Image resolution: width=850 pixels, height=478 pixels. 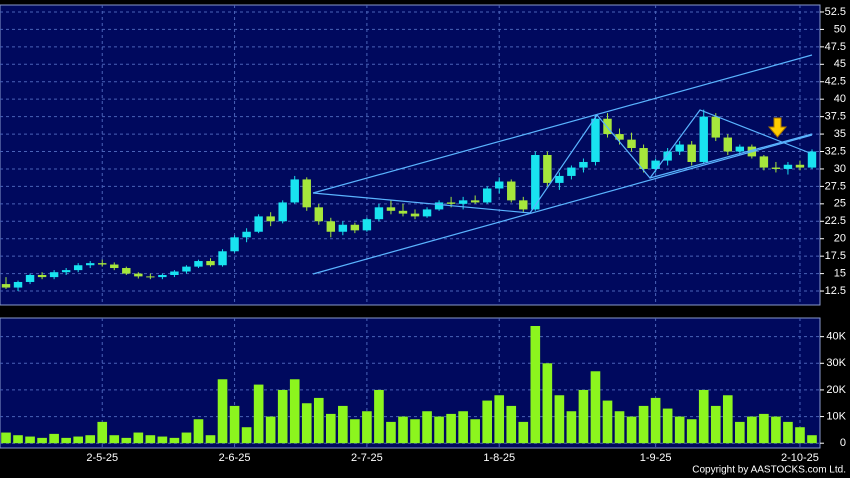 I want to click on y-tick-label: 0, so click(x=843, y=443).